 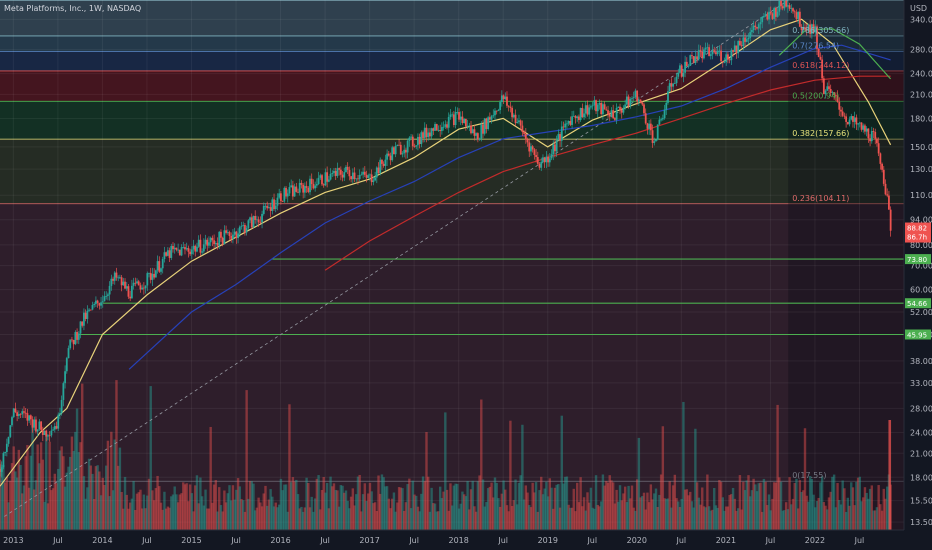 I want to click on x-axis-panel, so click(x=452, y=540).